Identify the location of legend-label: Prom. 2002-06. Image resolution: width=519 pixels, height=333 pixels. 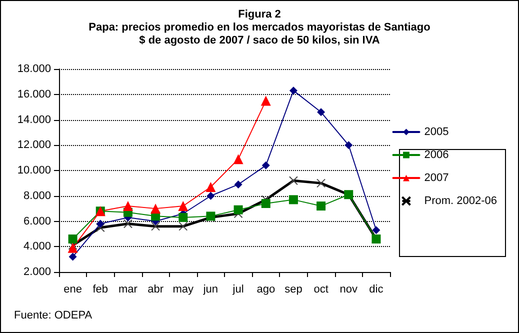
(461, 201).